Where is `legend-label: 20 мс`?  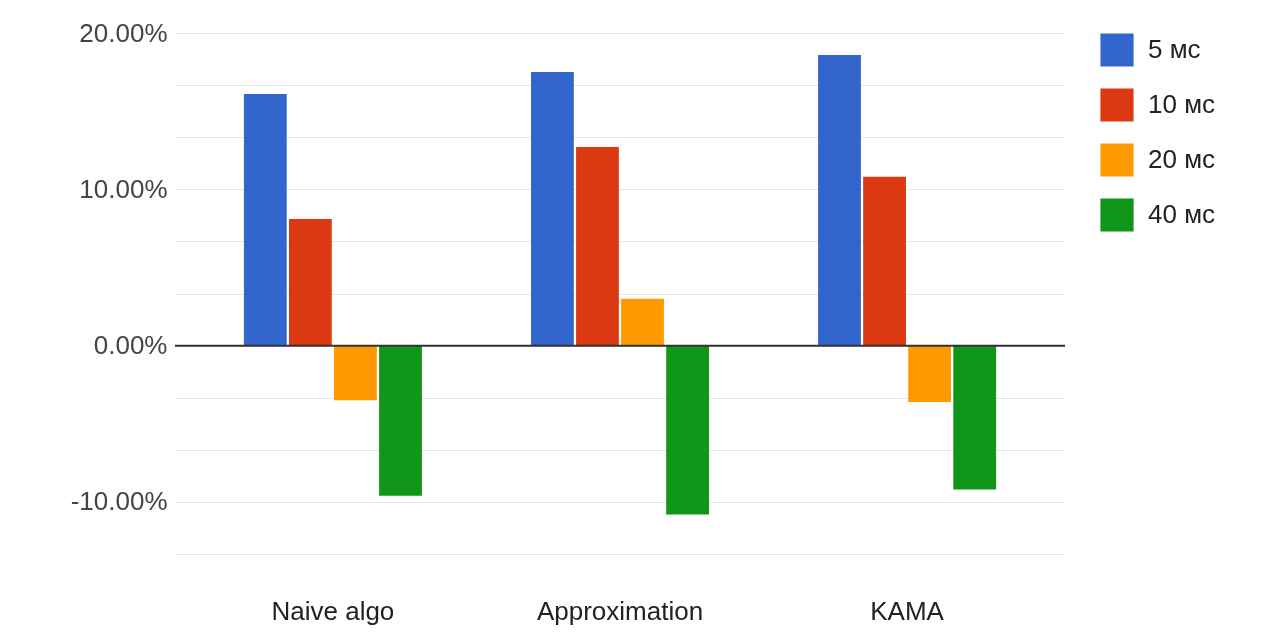
legend-label: 20 мс is located at coordinates (1182, 159).